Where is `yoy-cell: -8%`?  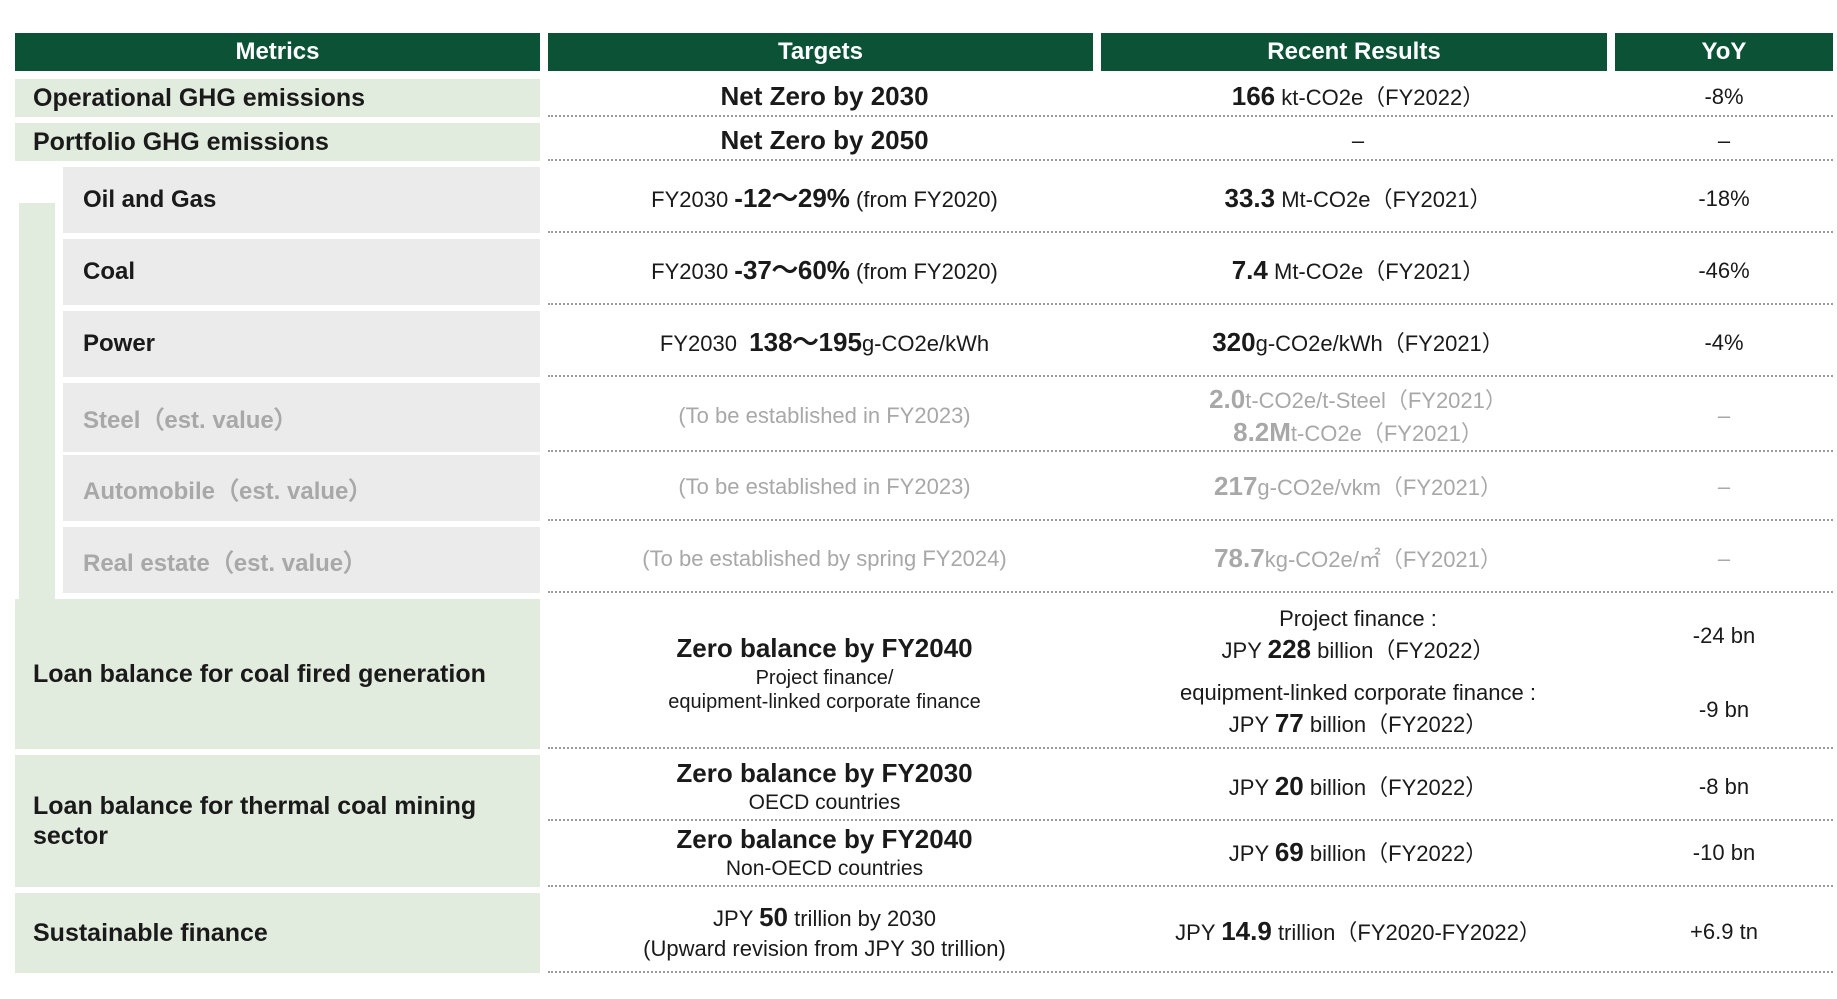
yoy-cell: -8% is located at coordinates (1724, 96).